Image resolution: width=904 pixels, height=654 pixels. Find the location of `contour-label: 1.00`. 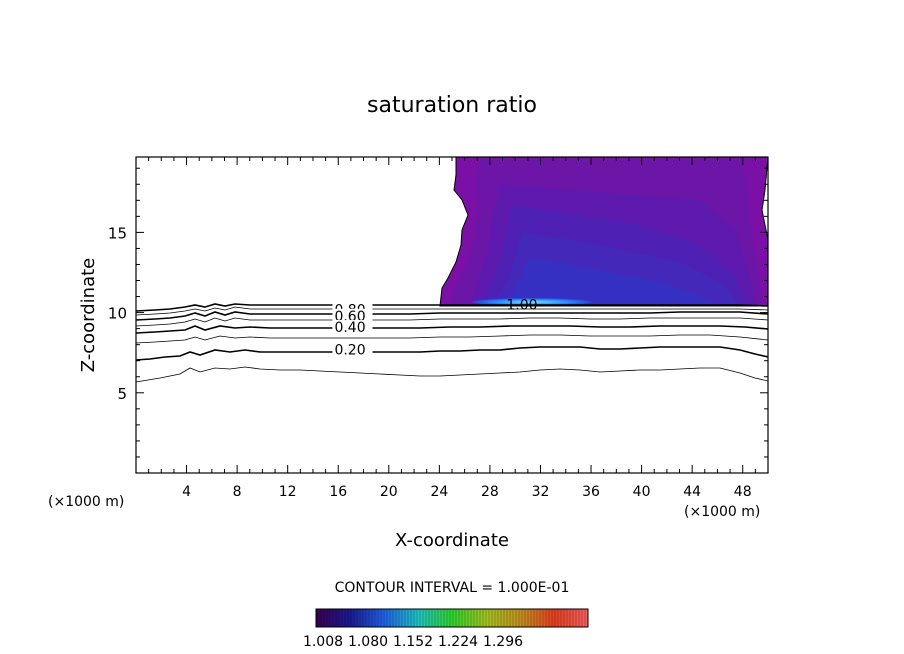

contour-label: 1.00 is located at coordinates (521, 306).